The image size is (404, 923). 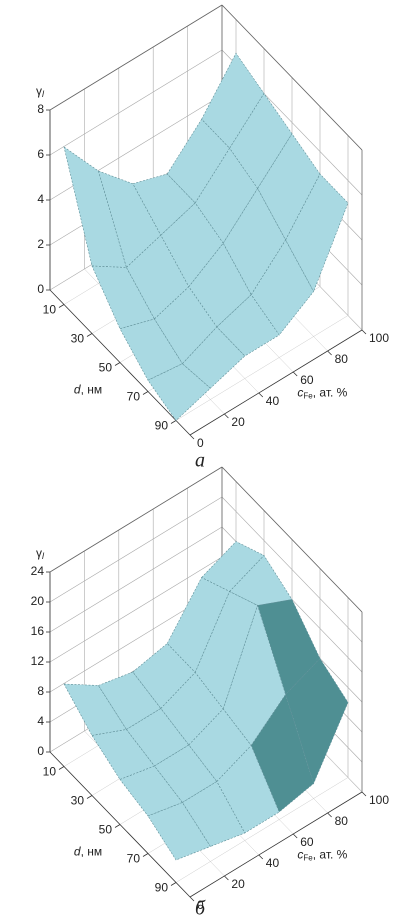 I want to click on panel-caption: б, so click(x=200, y=908).